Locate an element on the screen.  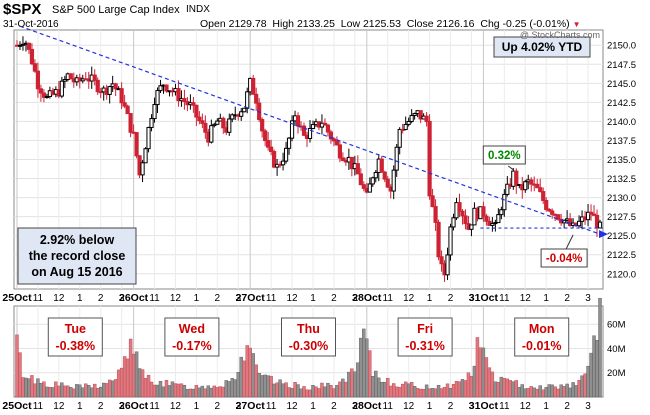
volume-x-tick-label: 1 is located at coordinates (546, 406).